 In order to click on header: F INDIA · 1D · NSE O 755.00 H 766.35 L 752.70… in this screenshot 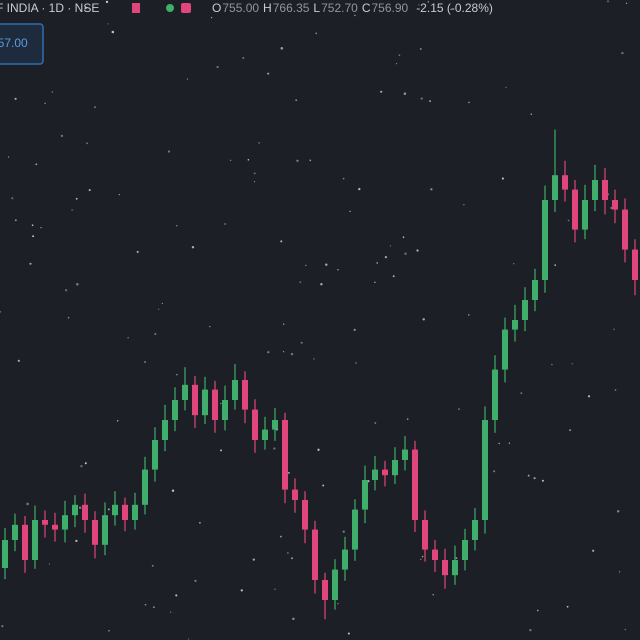, I will do `click(246, 33)`.